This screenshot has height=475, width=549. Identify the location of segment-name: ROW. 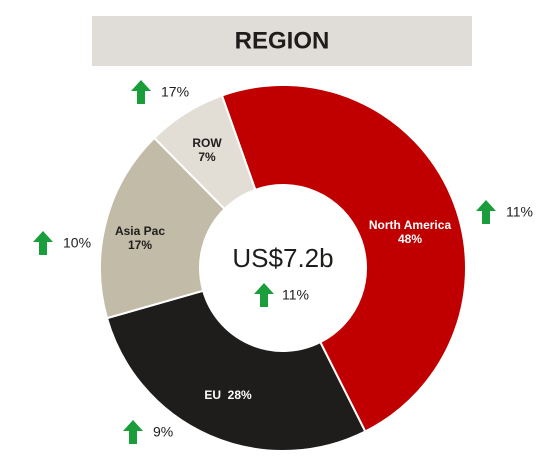
(207, 143).